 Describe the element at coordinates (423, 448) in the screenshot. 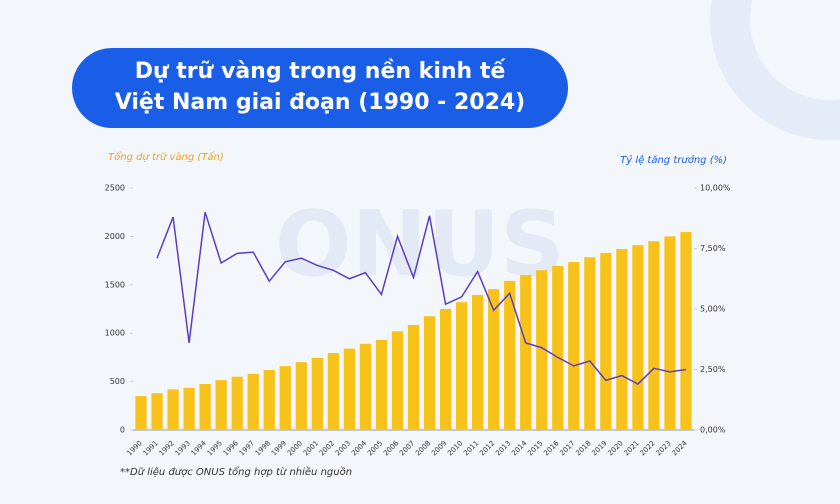

I see `x-tick-label: 2008` at that location.